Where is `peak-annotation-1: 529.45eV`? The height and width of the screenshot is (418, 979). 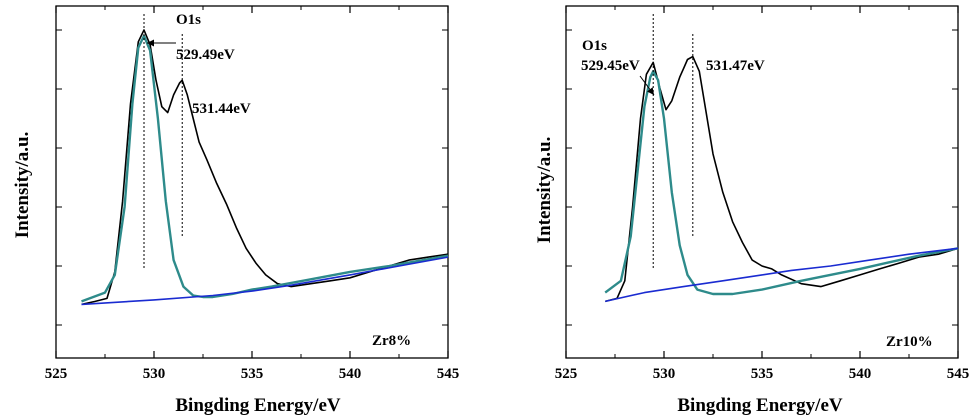 peak-annotation-1: 529.45eV is located at coordinates (610, 66).